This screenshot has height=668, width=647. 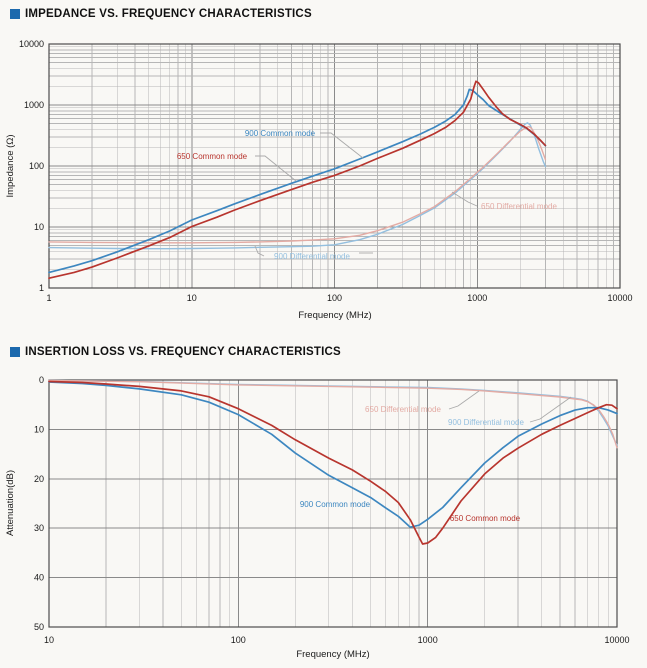 I want to click on y-tick-label: 40, so click(x=39, y=578).